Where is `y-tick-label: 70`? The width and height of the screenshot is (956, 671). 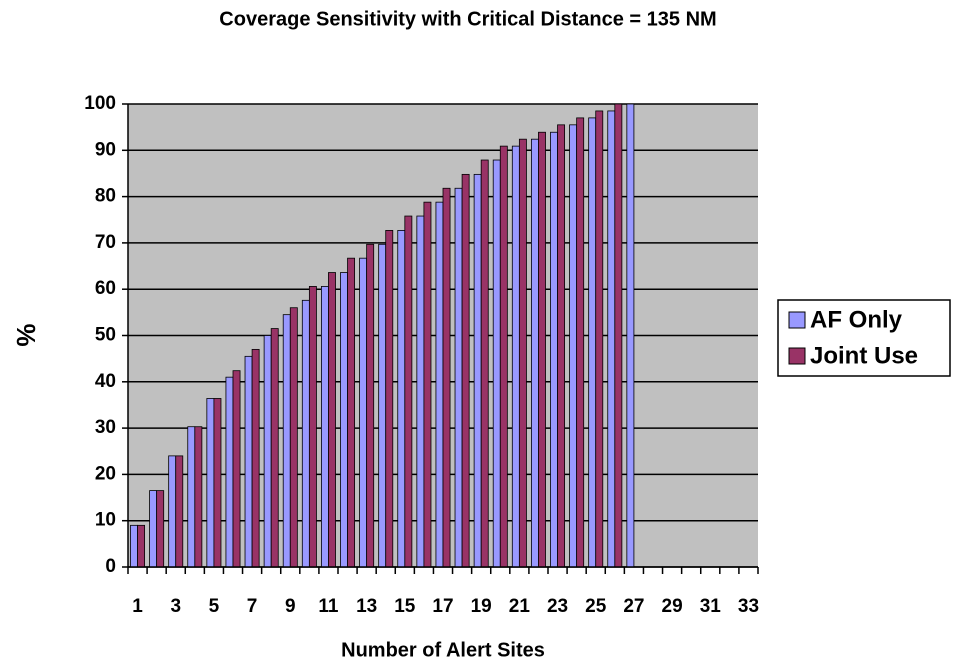
y-tick-label: 70 is located at coordinates (105, 242).